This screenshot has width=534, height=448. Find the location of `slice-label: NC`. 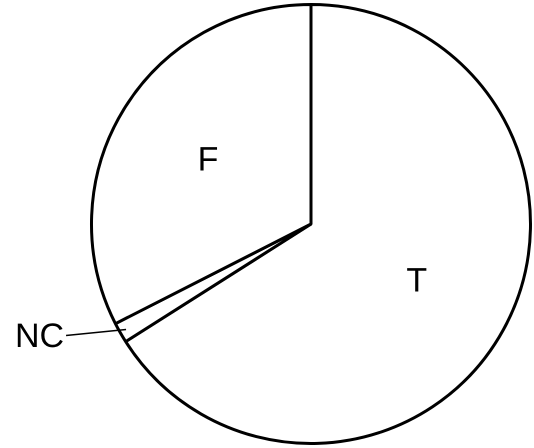

slice-label: NC is located at coordinates (39, 335).